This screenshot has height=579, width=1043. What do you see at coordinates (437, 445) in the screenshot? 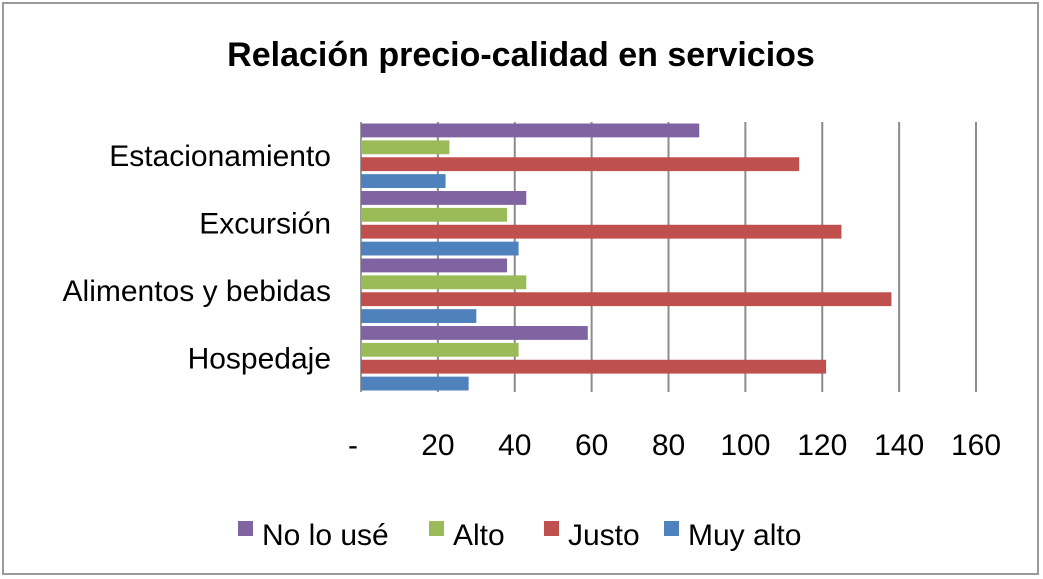
I see `x-tick-label: 20` at bounding box center [437, 445].